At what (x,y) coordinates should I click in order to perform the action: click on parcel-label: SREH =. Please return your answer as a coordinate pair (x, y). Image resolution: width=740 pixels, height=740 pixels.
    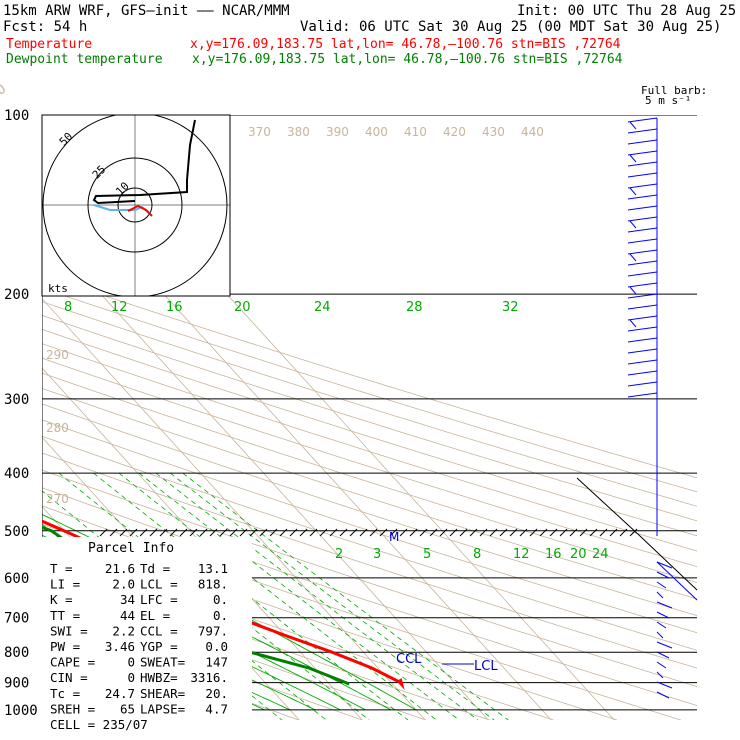
    Looking at the image, I should click on (72, 708).